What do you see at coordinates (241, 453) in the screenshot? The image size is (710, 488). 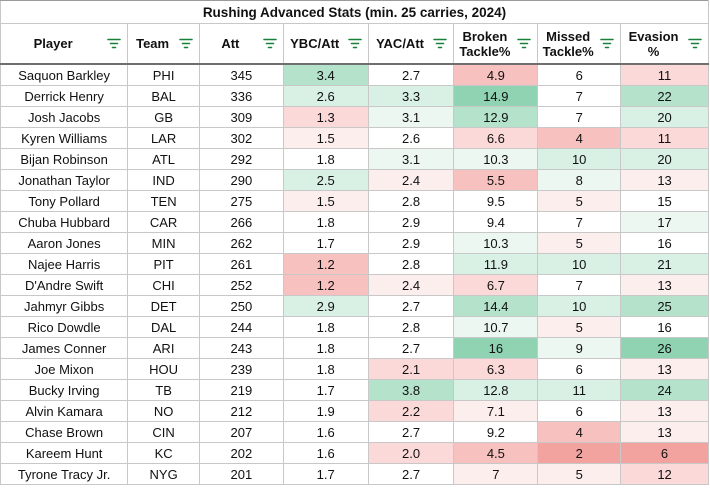 I see `cell-att: 202` at bounding box center [241, 453].